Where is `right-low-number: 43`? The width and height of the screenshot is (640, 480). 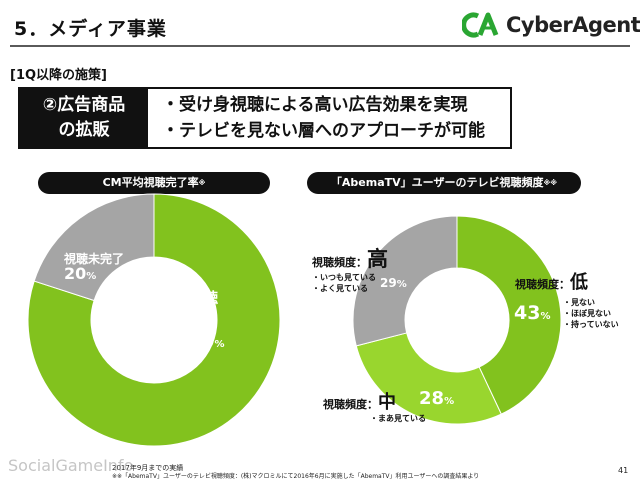
right-low-number: 43 is located at coordinates (527, 313).